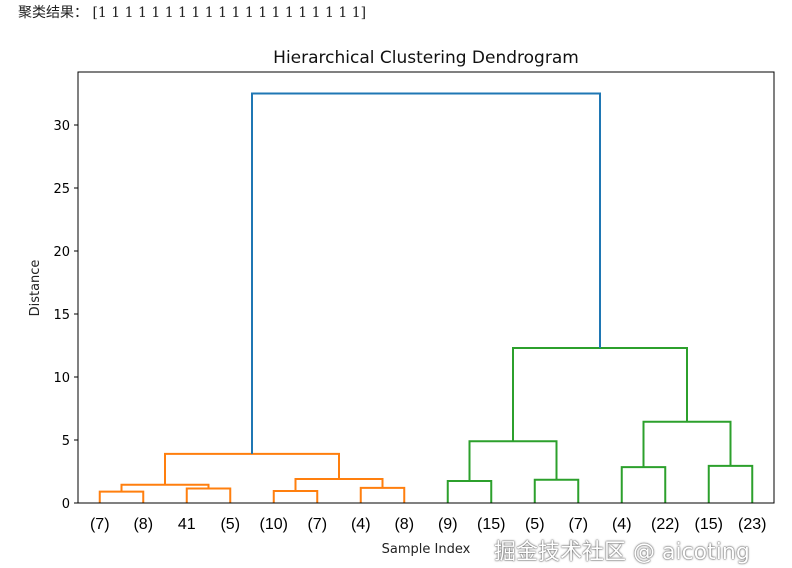 The width and height of the screenshot is (792, 568). I want to click on y-tick-label: 25, so click(61, 189).